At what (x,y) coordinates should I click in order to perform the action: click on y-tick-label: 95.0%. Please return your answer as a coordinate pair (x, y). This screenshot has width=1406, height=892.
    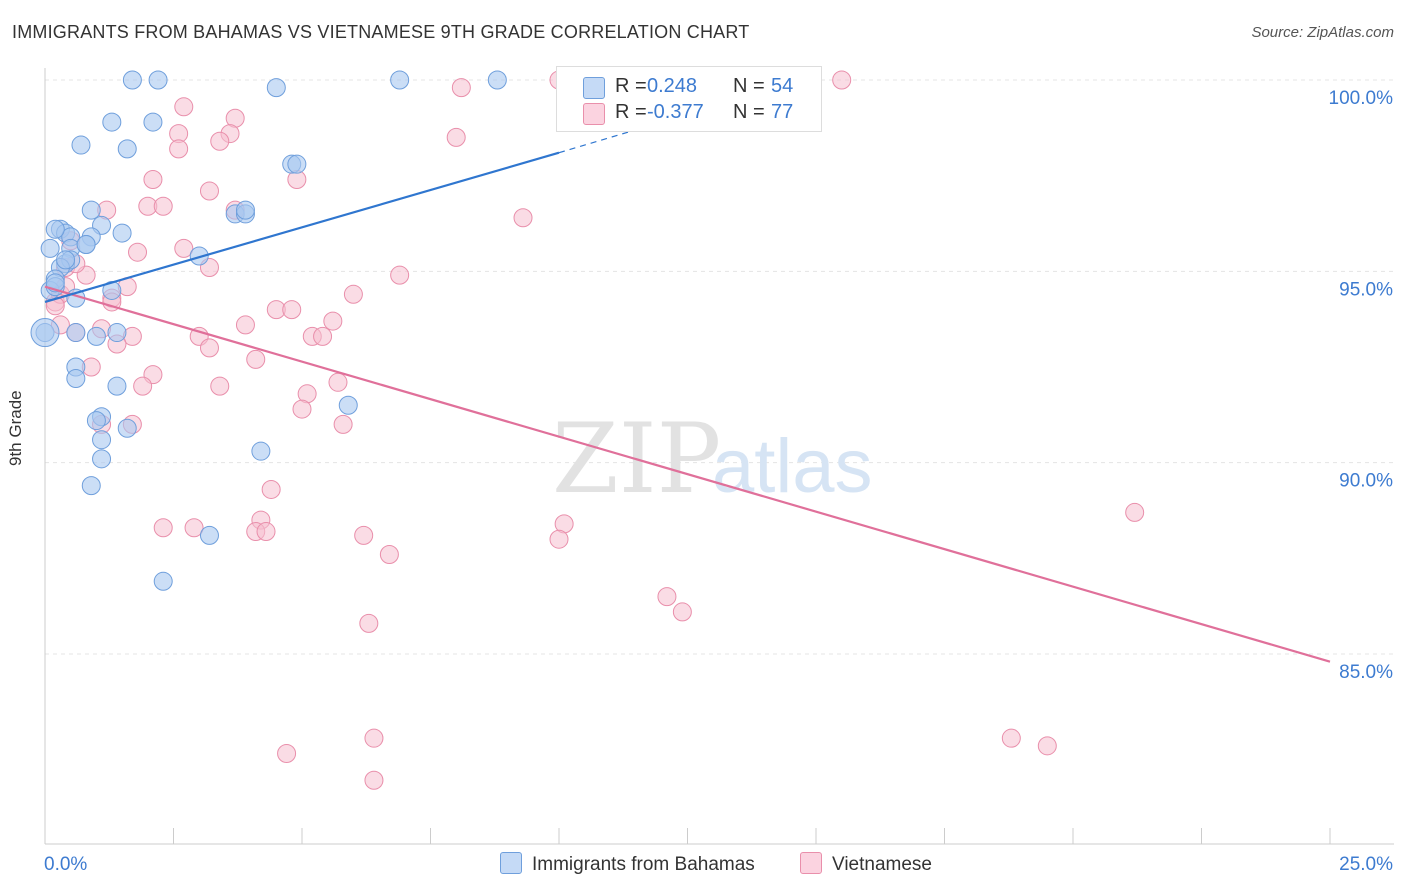
    Looking at the image, I should click on (1366, 289).